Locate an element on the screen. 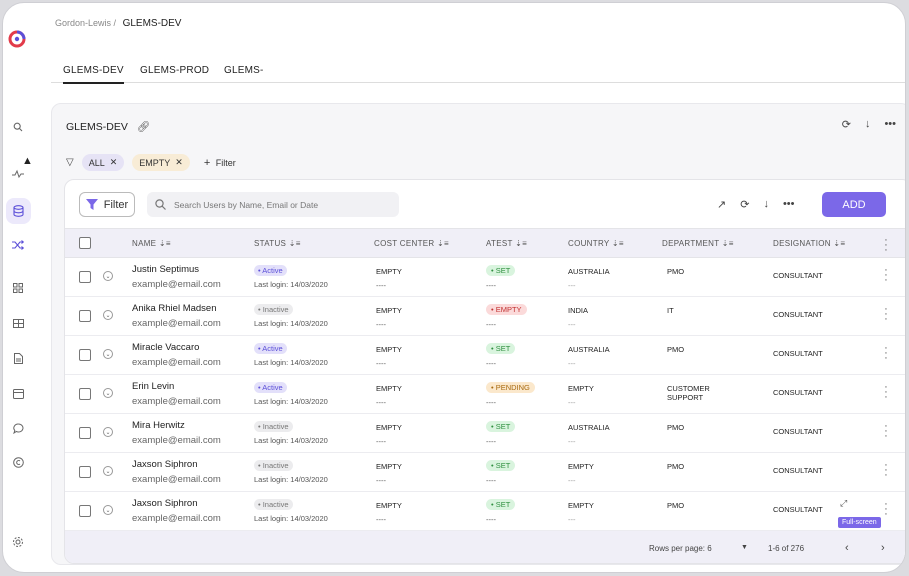  country: EMPTY is located at coordinates (581, 466).